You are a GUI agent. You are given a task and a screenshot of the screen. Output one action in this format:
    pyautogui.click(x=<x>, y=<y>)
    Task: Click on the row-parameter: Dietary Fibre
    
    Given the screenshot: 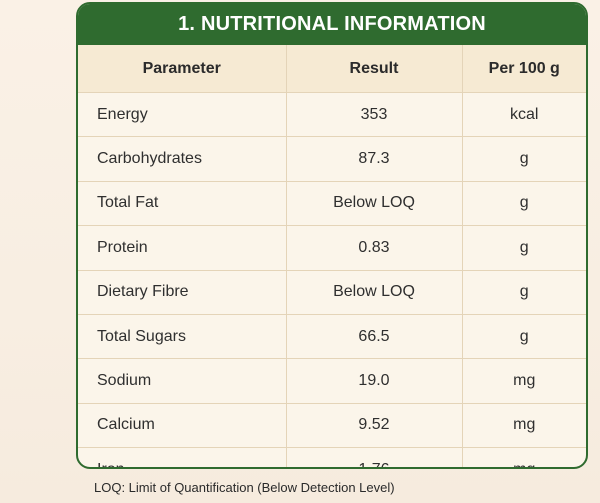 What is the action you would take?
    pyautogui.click(x=182, y=292)
    